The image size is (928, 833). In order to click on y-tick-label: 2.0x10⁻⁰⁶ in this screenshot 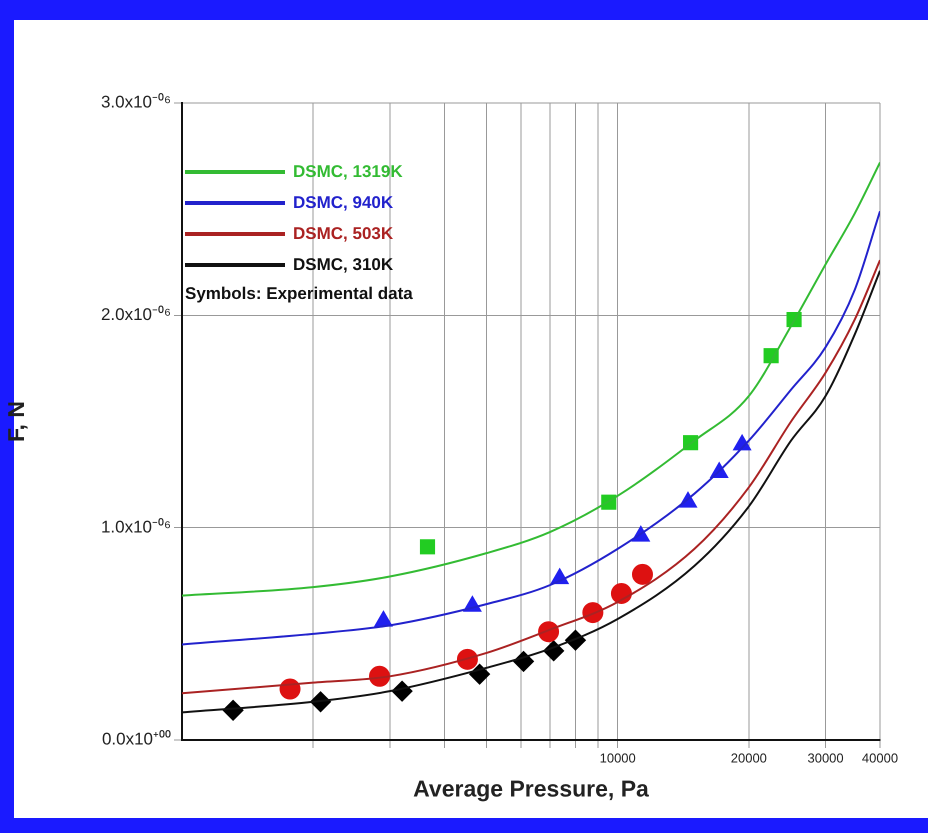, I will do `click(135, 314)`.